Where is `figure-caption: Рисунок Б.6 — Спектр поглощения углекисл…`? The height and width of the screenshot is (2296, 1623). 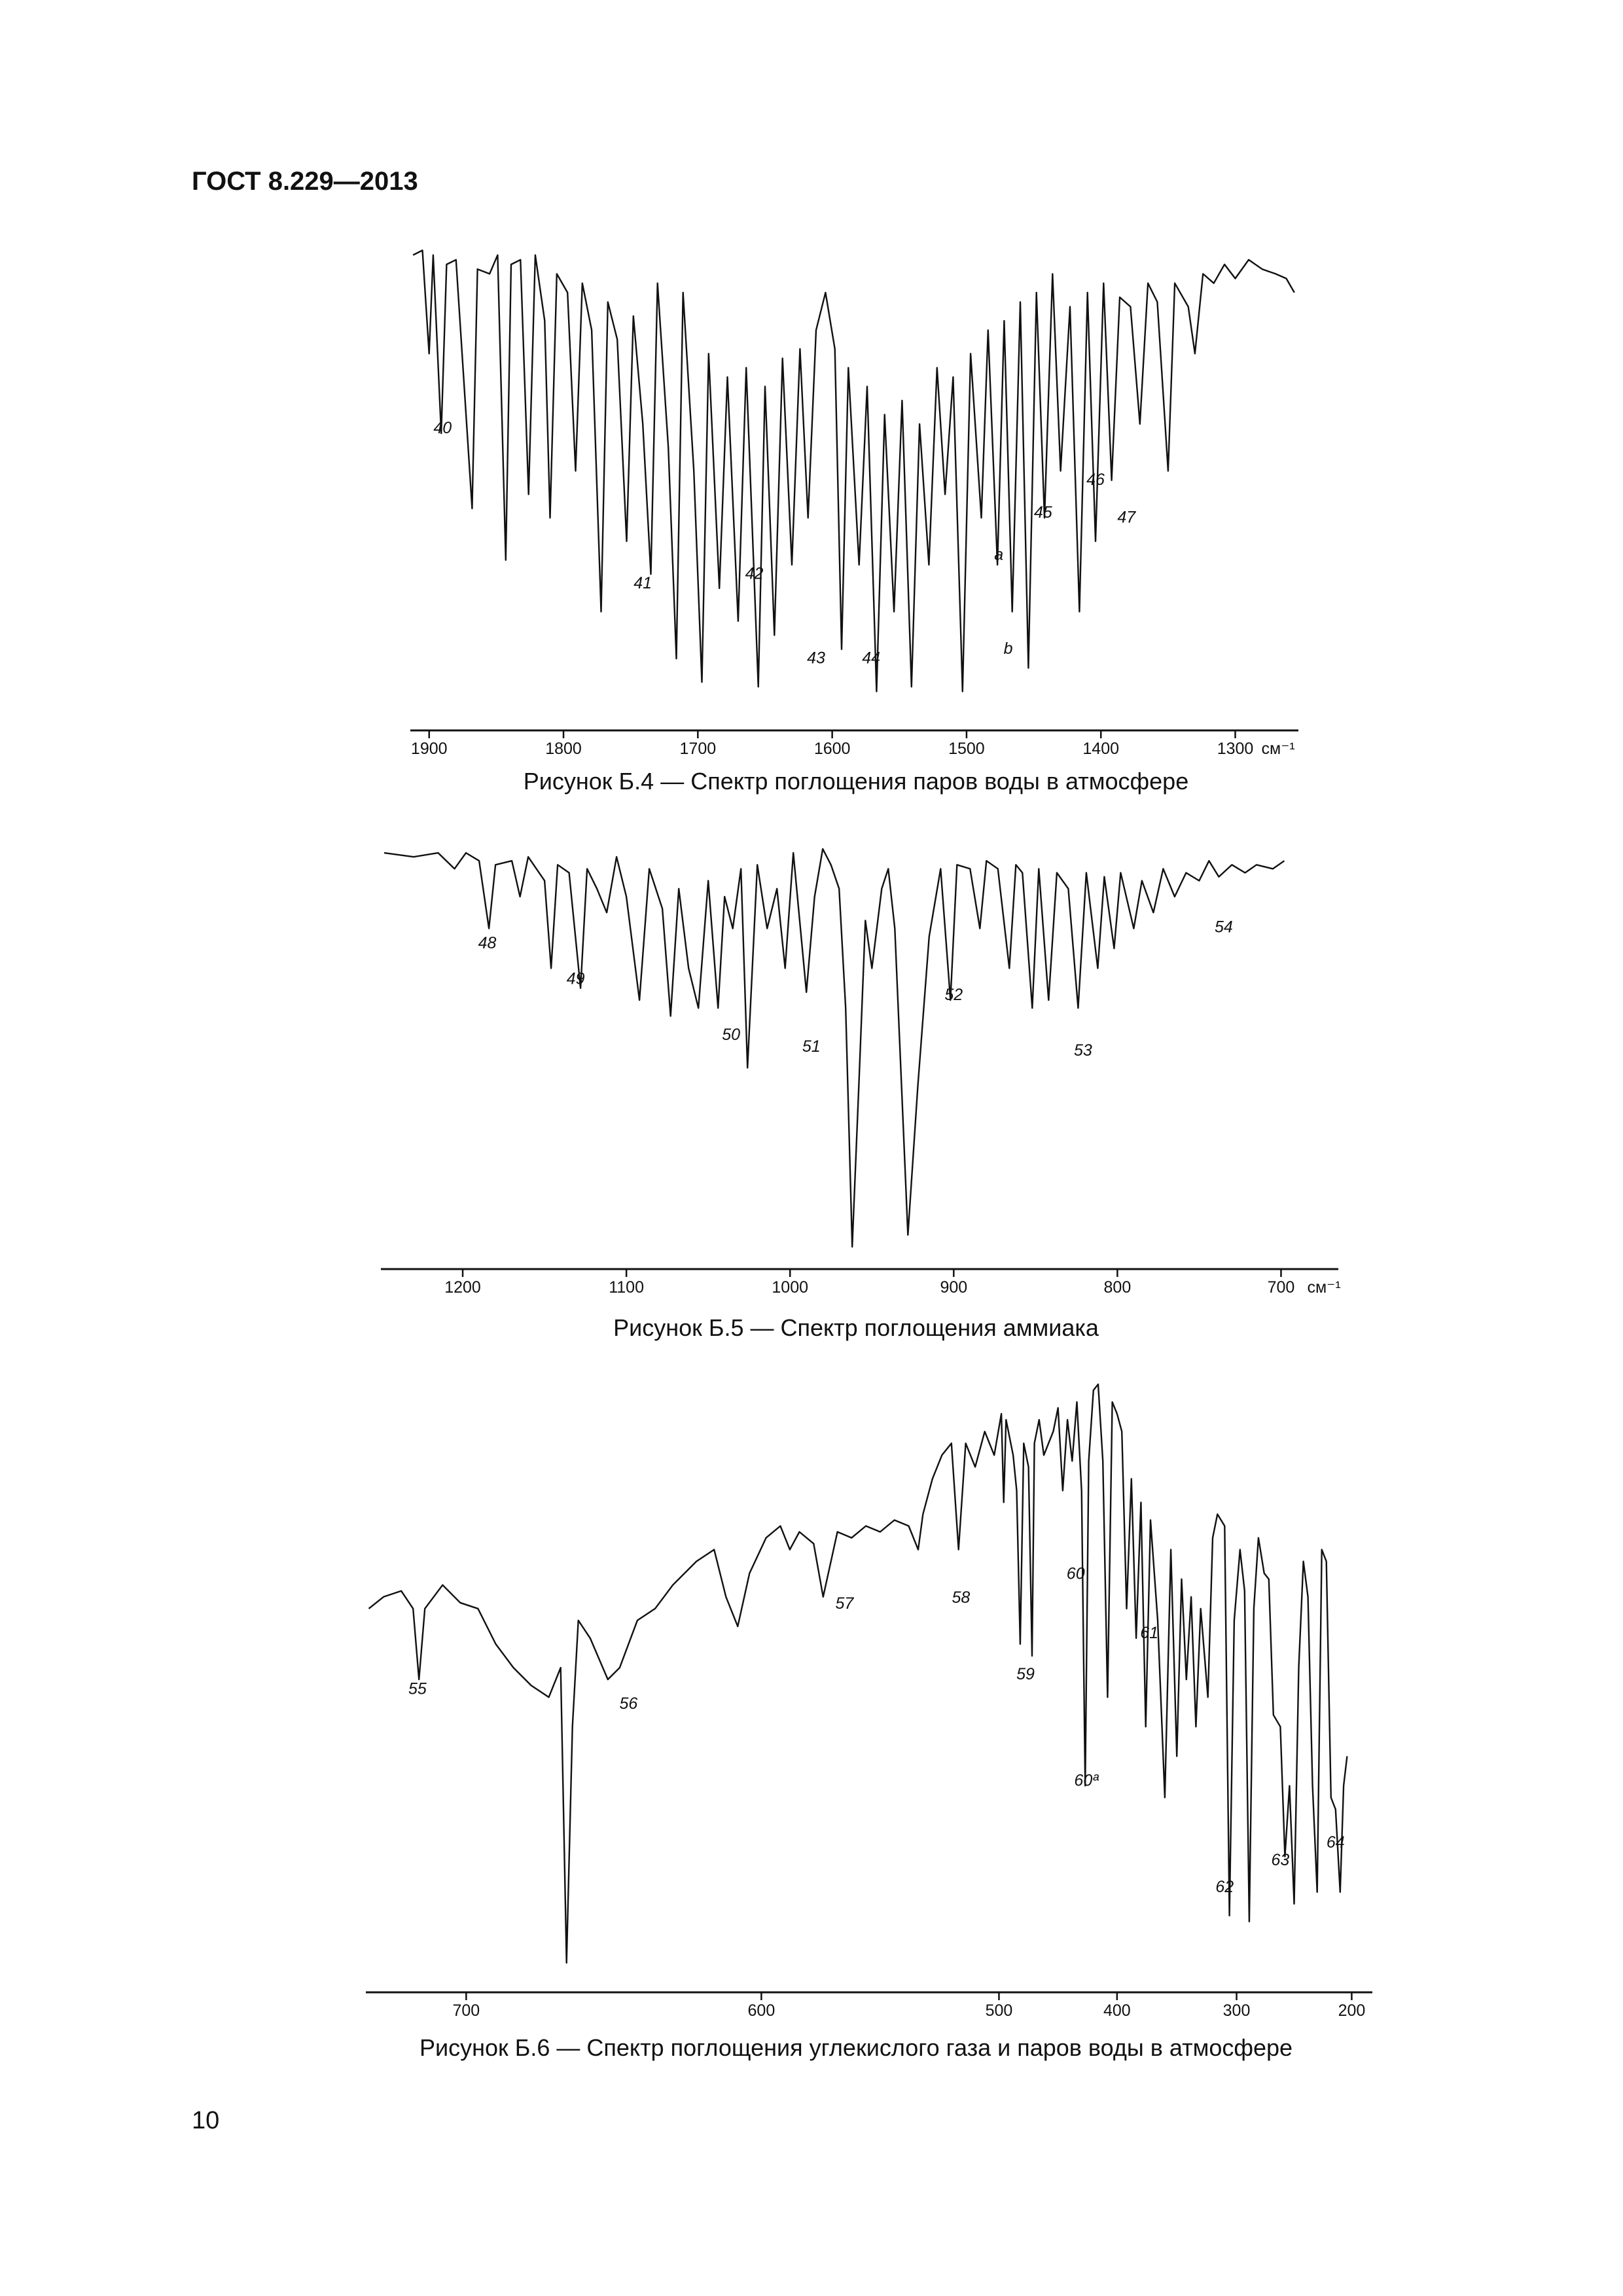
figure-caption: Рисунок Б.6 — Спектр поглощения углекисл… is located at coordinates (856, 2047).